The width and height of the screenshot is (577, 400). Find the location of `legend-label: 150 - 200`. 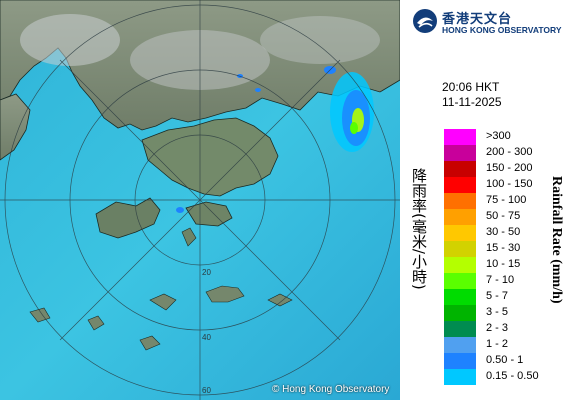

legend-label: 150 - 200 is located at coordinates (509, 168).